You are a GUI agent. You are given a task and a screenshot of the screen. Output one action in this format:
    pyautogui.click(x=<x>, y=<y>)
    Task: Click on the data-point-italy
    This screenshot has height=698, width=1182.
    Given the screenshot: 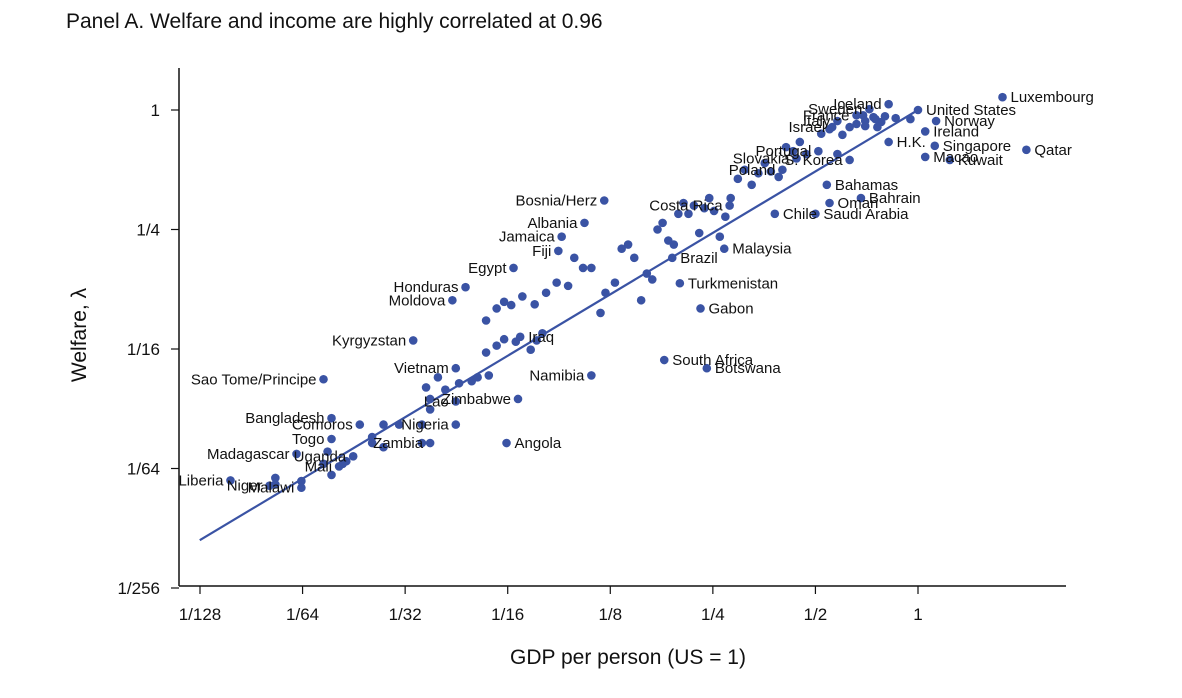 What is the action you would take?
    pyautogui.click(x=837, y=121)
    